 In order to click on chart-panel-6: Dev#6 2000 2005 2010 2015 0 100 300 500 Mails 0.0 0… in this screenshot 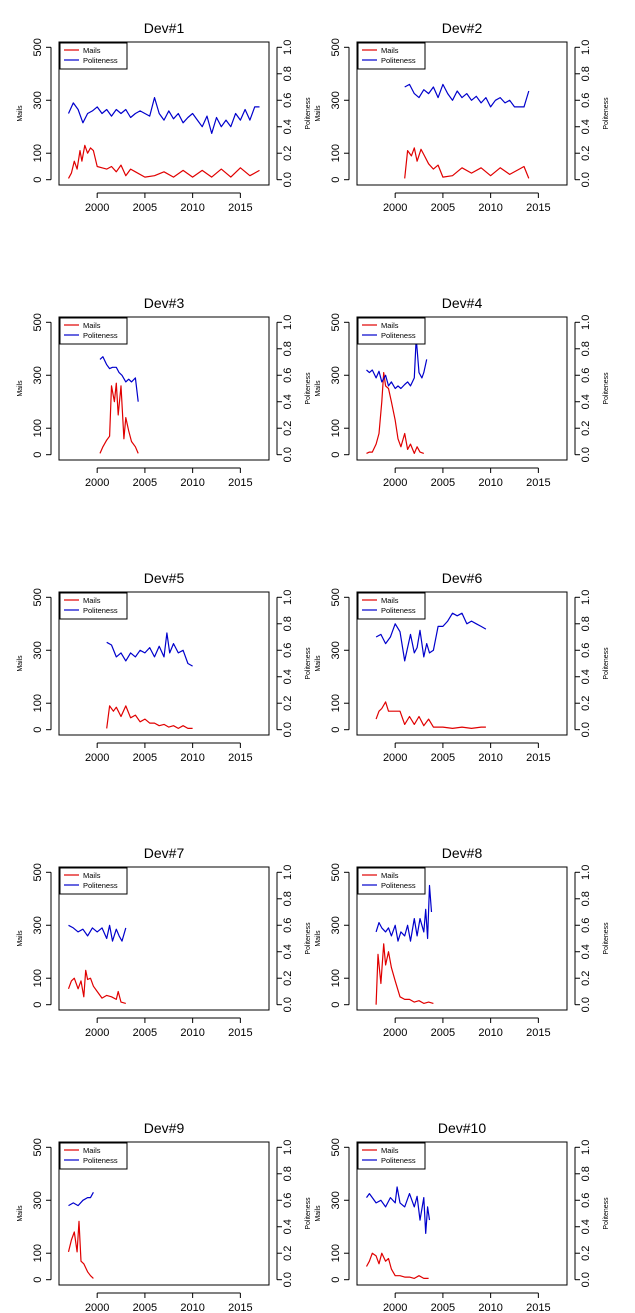, I will do `click(462, 667)`.